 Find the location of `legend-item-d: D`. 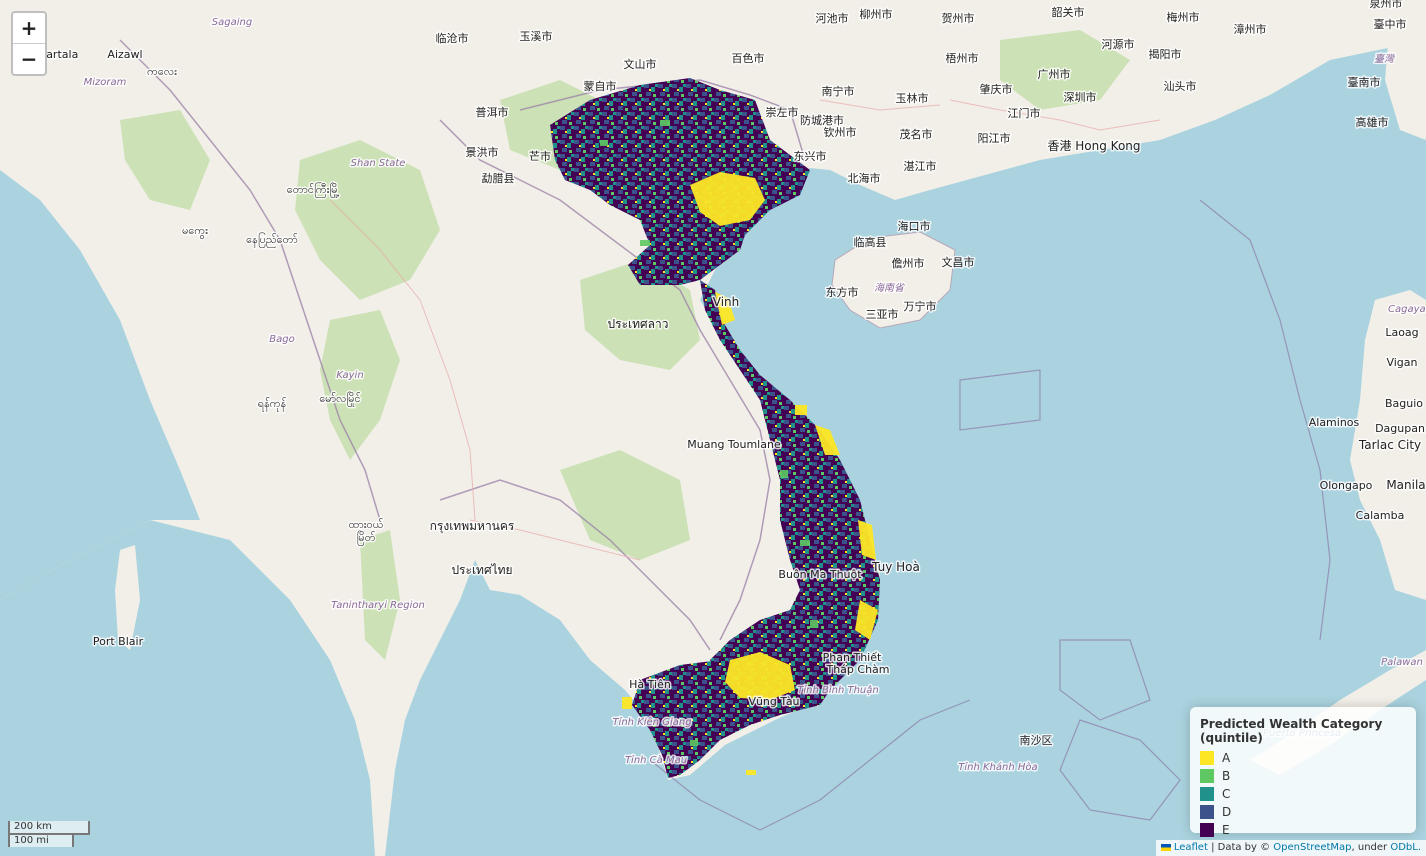

legend-item-d: D is located at coordinates (1308, 812).